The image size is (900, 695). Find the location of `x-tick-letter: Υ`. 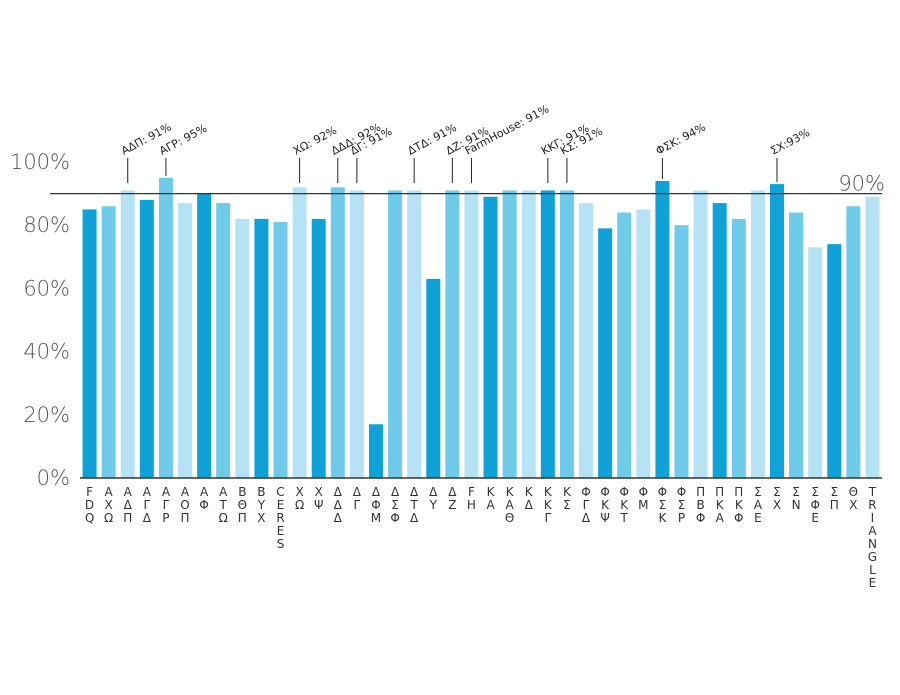

x-tick-letter: Υ is located at coordinates (261, 505).